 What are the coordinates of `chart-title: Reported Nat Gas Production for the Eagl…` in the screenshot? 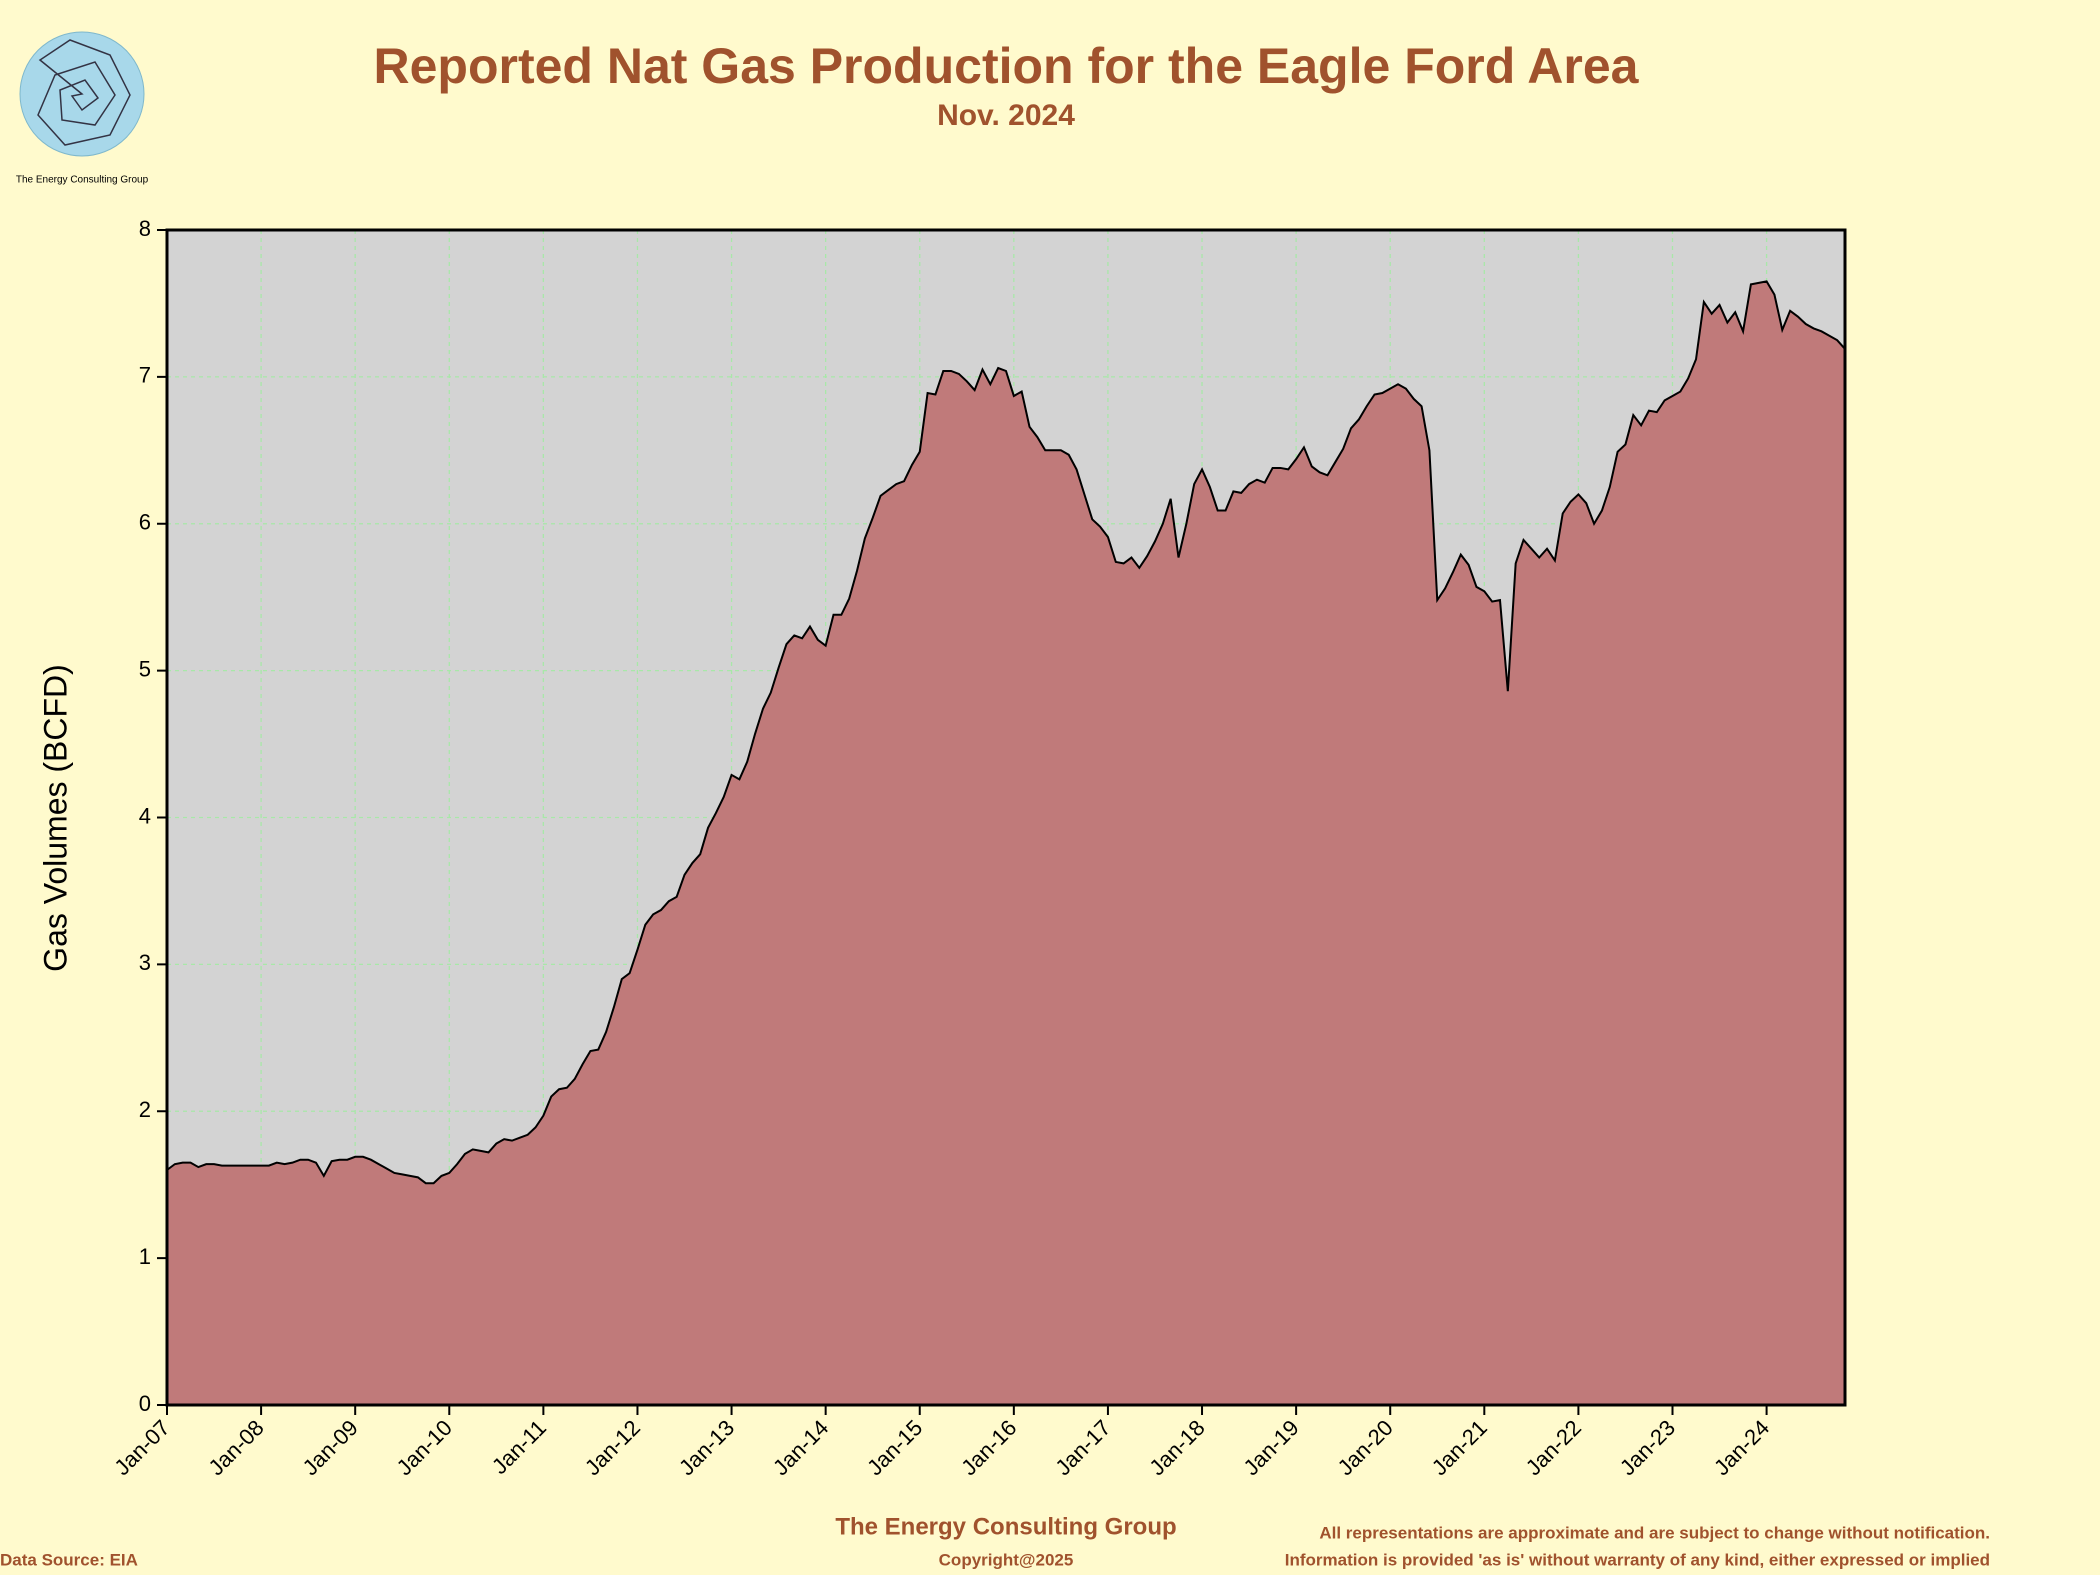 It's located at (1007, 66).